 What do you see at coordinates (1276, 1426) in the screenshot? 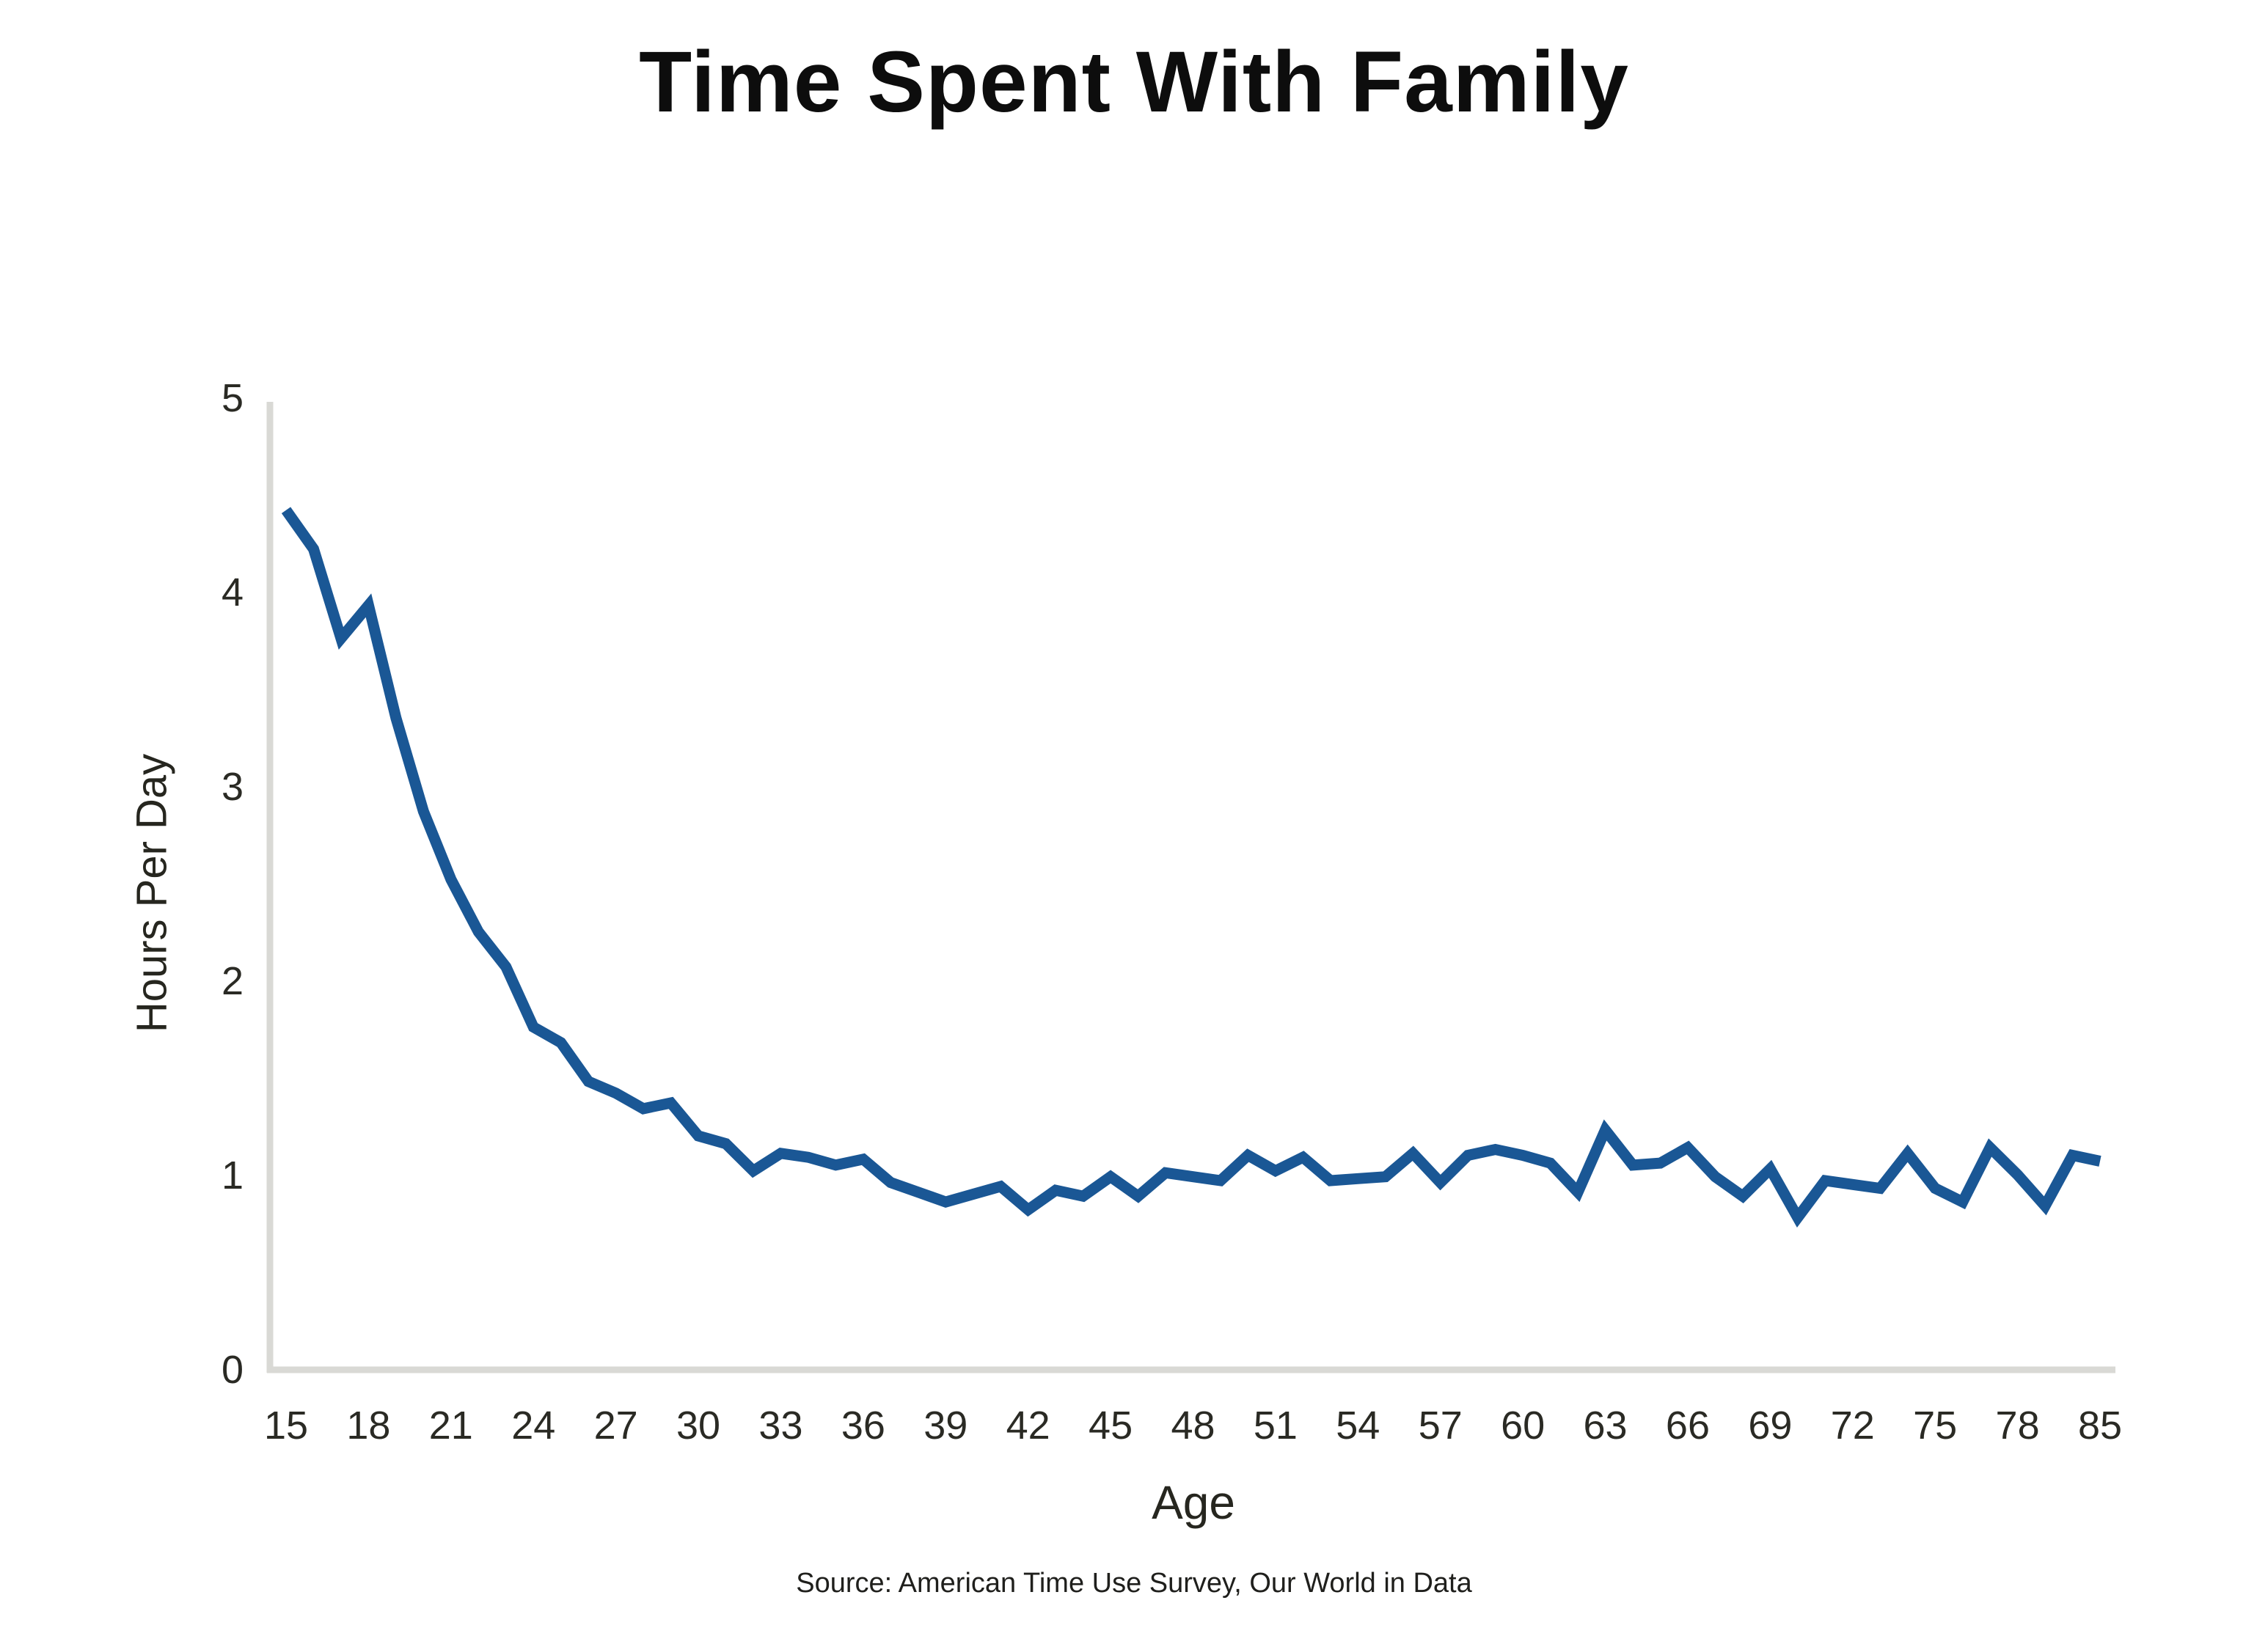
I see `x-tick-label: 51` at bounding box center [1276, 1426].